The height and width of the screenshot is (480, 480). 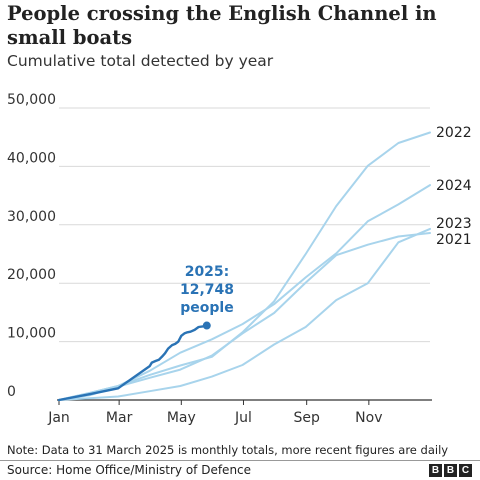 I want to click on y-tick-label: 10,000, so click(x=31, y=334).